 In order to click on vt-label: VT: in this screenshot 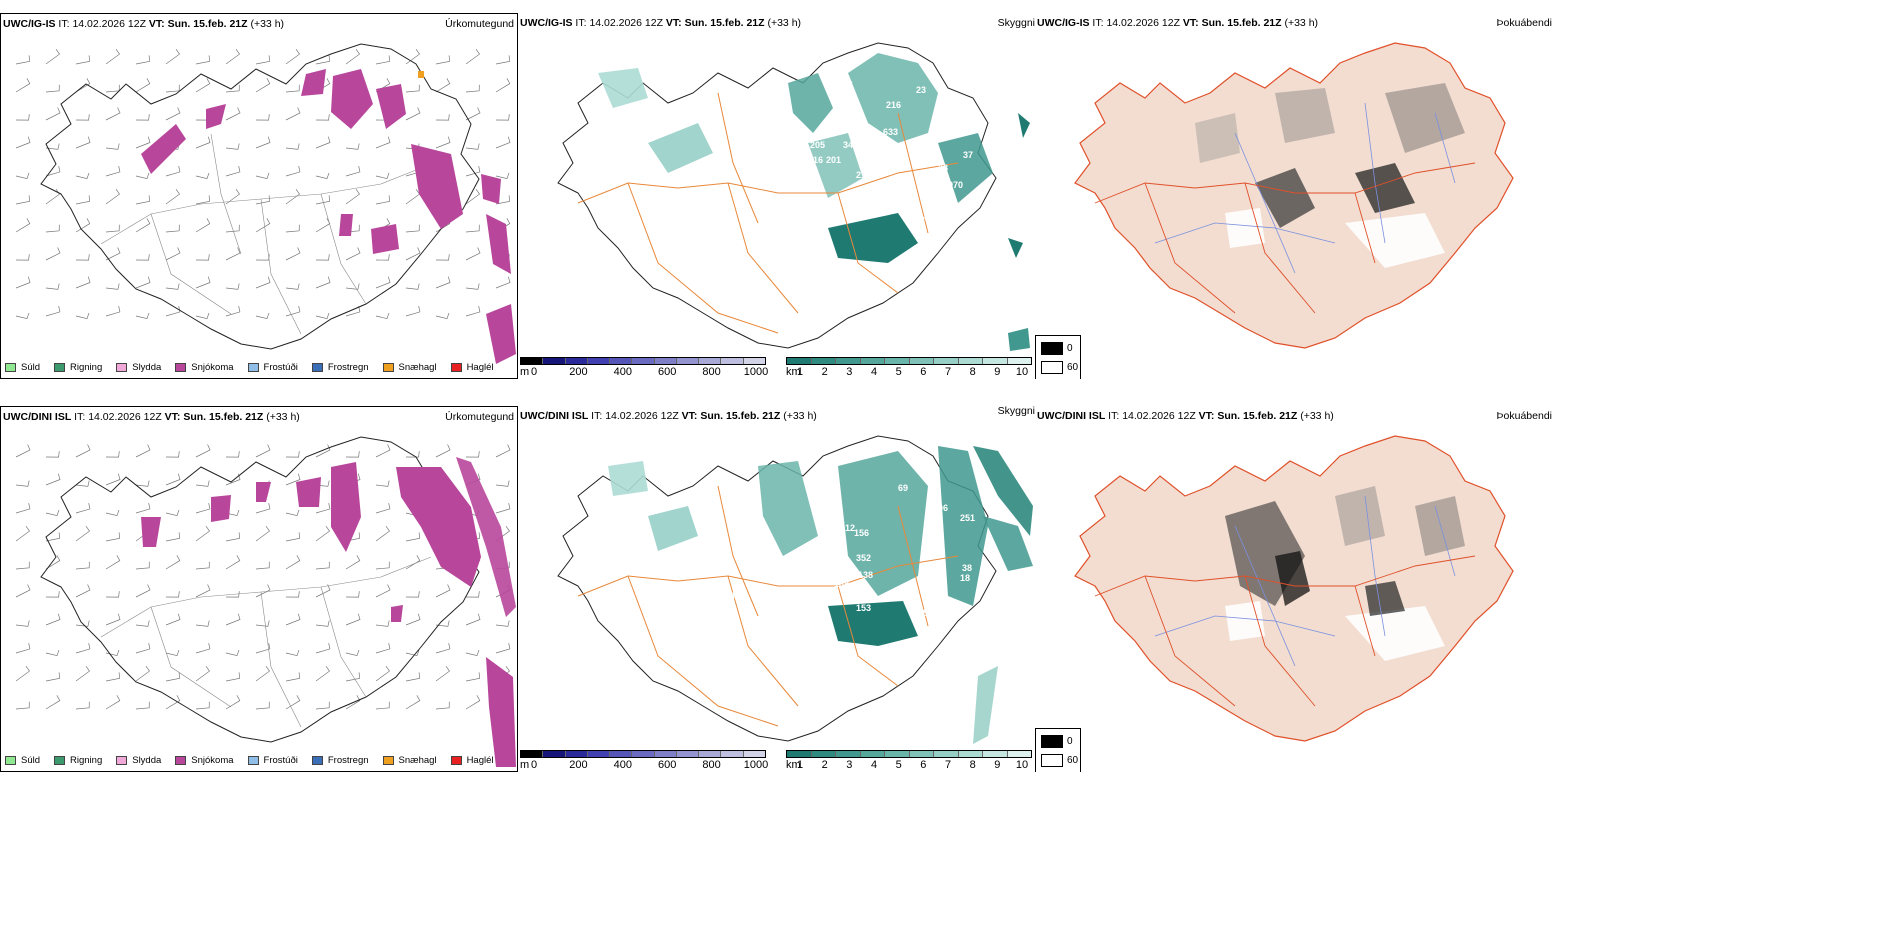, I will do `click(1206, 416)`.